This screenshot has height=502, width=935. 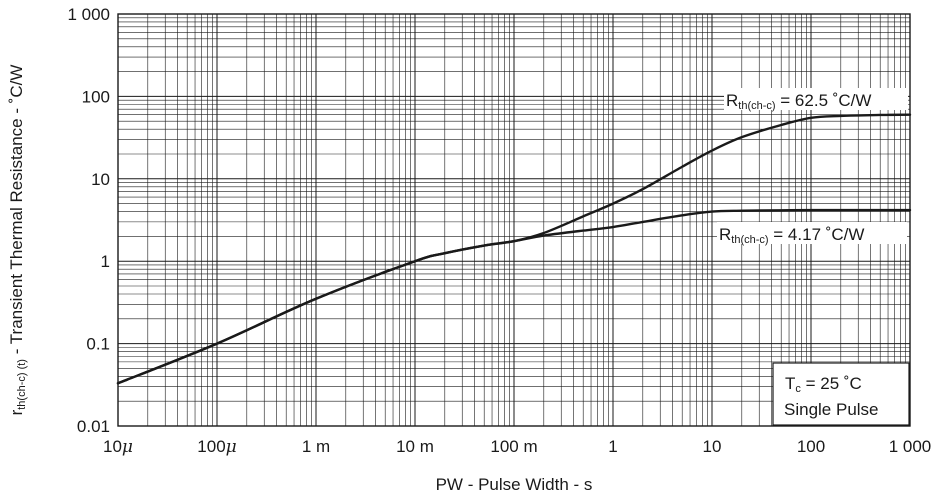 I want to click on conditions-temperature-rest: = 25 ˚C, so click(x=831, y=383).